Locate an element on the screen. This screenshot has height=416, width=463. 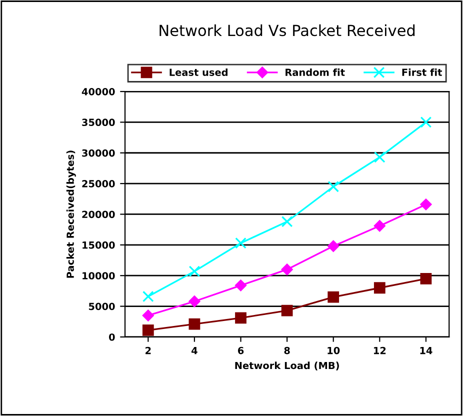
legend-label: First fit is located at coordinates (422, 72).